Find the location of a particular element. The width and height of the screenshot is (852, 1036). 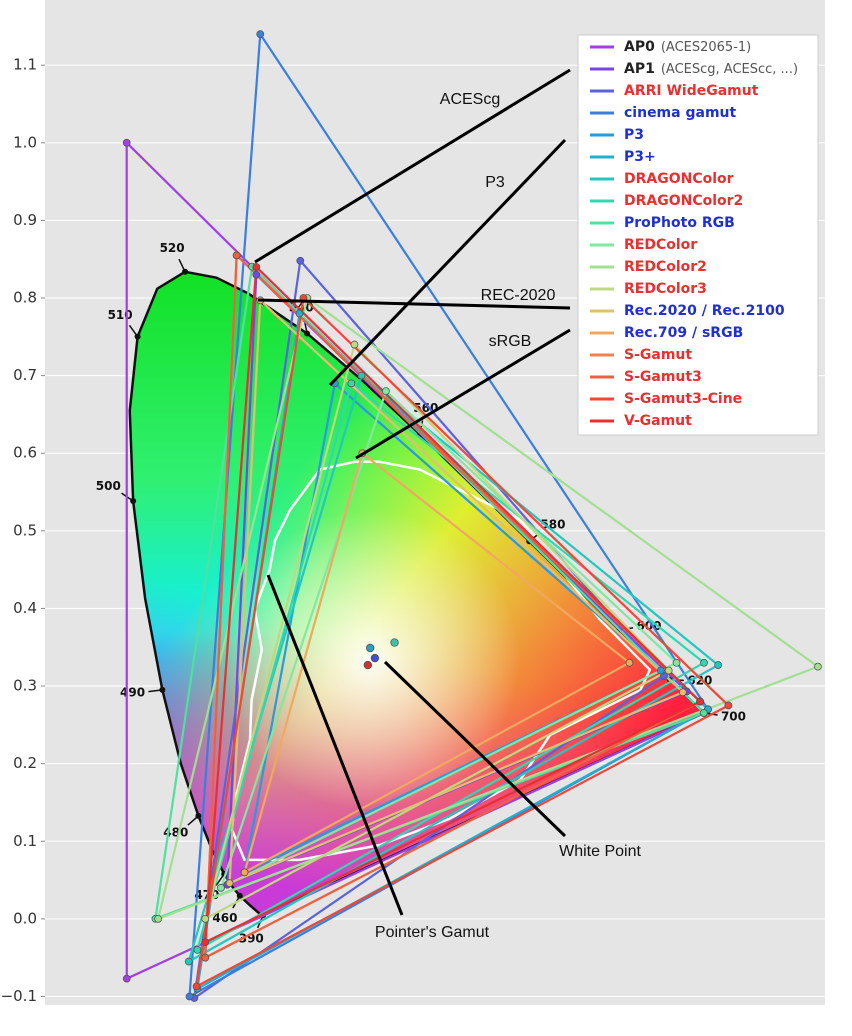

y-tick-label: 0.7 is located at coordinates (25, 375).